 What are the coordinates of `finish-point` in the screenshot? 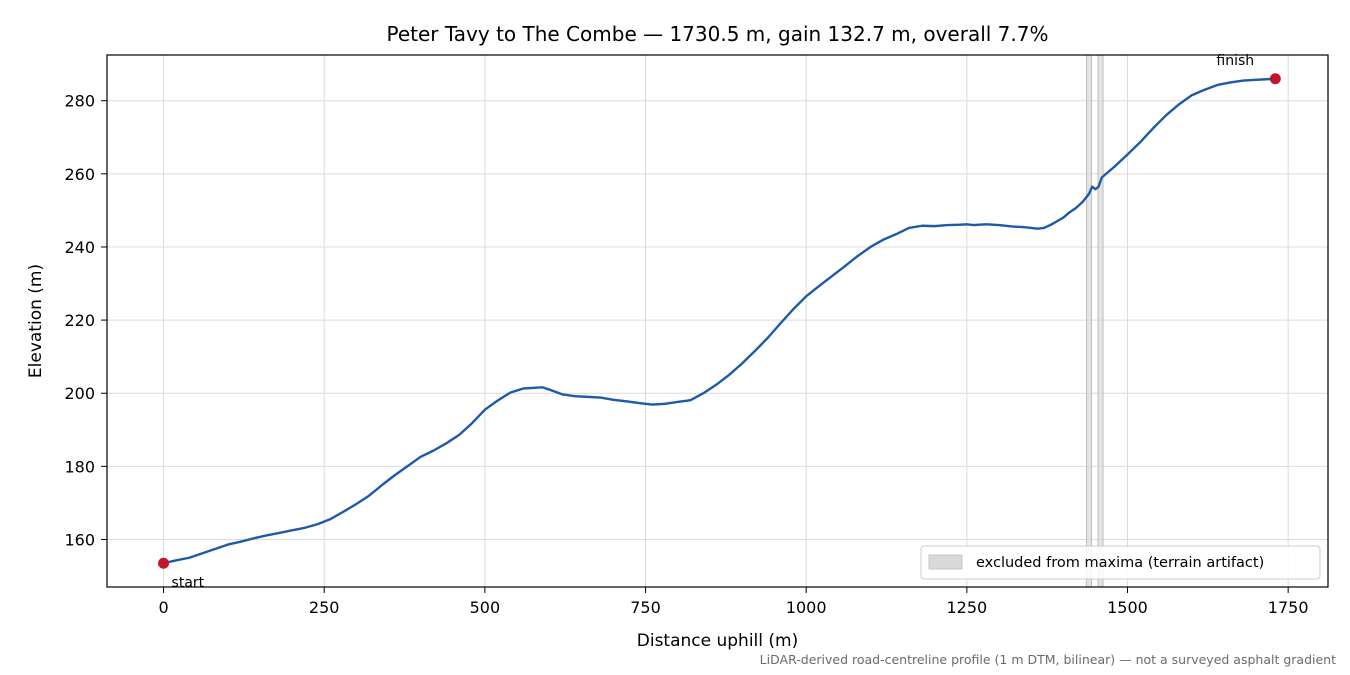 It's located at (1275, 79).